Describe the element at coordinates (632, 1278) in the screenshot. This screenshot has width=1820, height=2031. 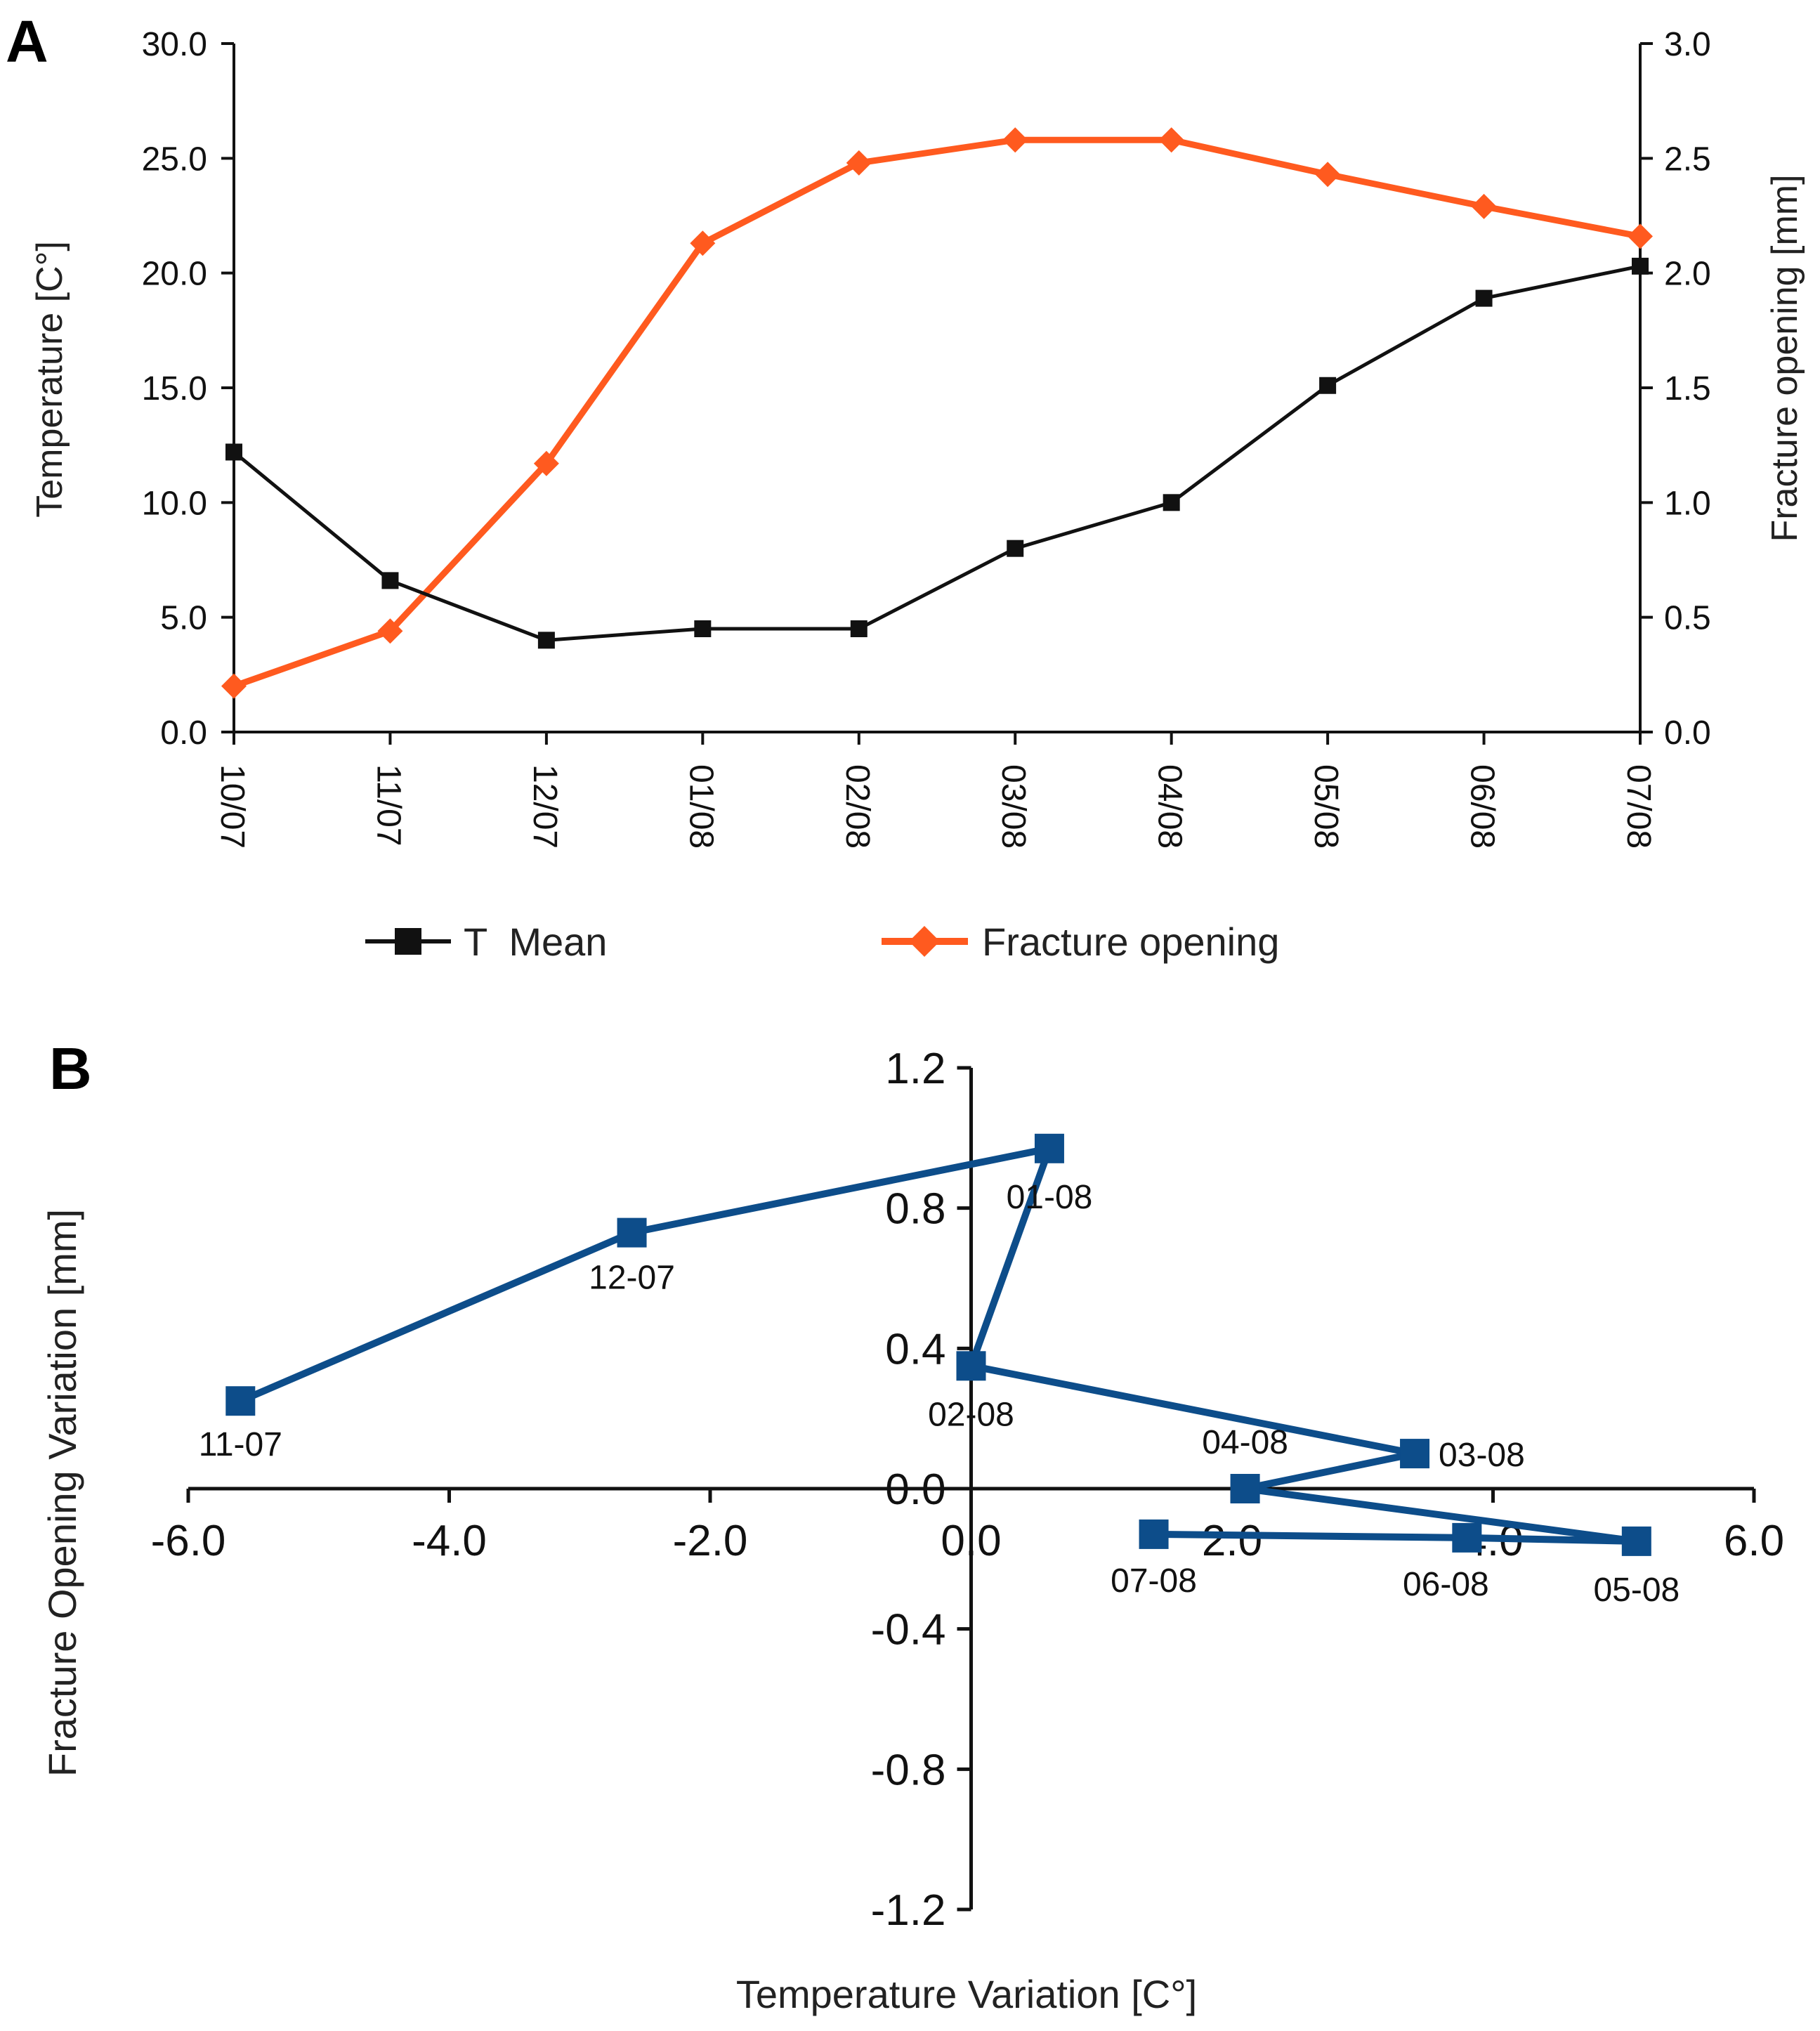
I see `point-label: 12-07` at that location.